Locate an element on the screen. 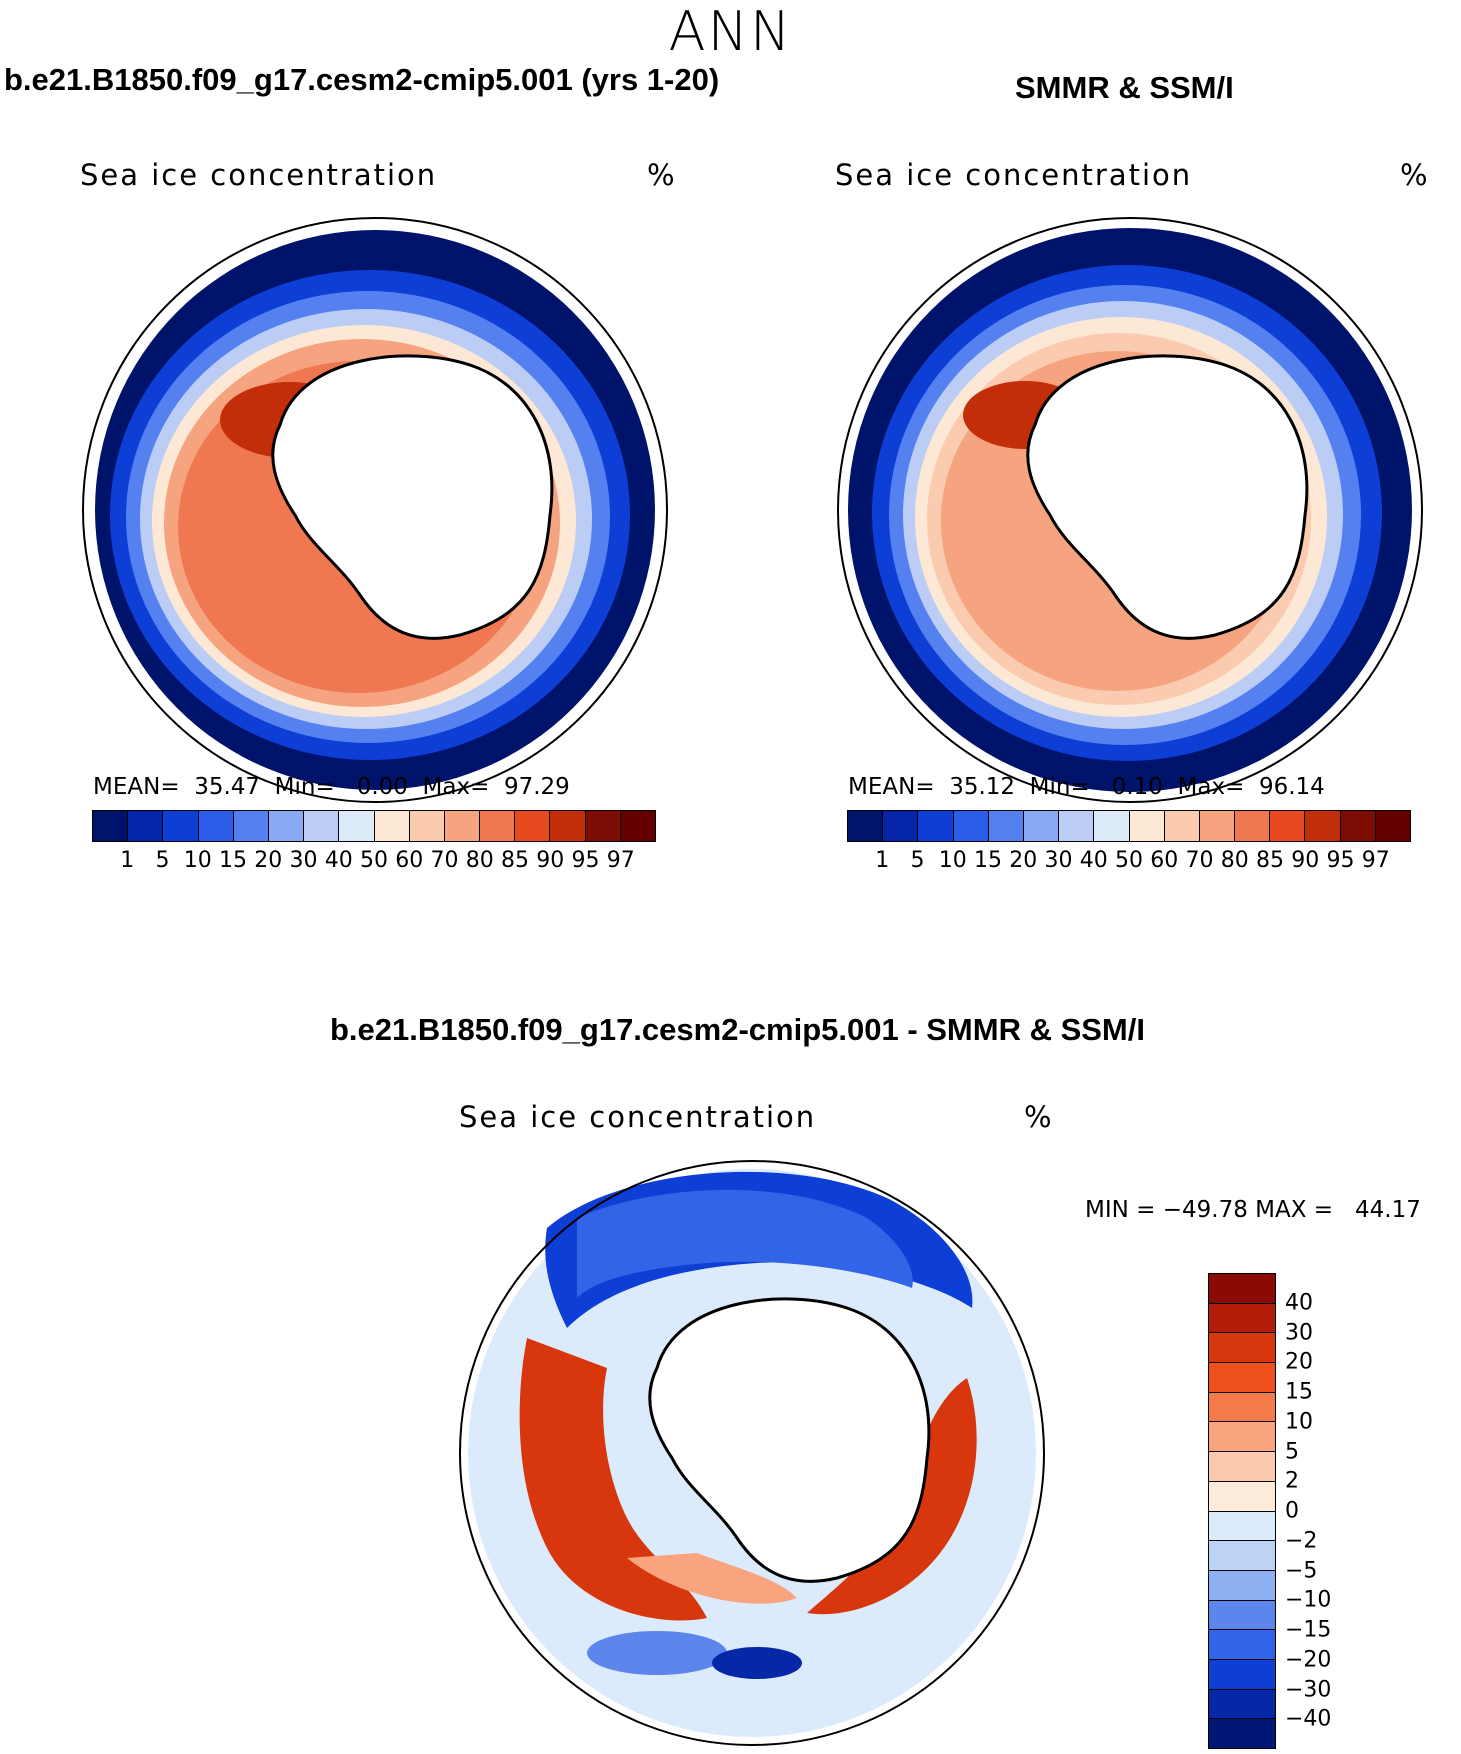  panel-2-colorbar-tick-label: 30 is located at coordinates (1058, 860).